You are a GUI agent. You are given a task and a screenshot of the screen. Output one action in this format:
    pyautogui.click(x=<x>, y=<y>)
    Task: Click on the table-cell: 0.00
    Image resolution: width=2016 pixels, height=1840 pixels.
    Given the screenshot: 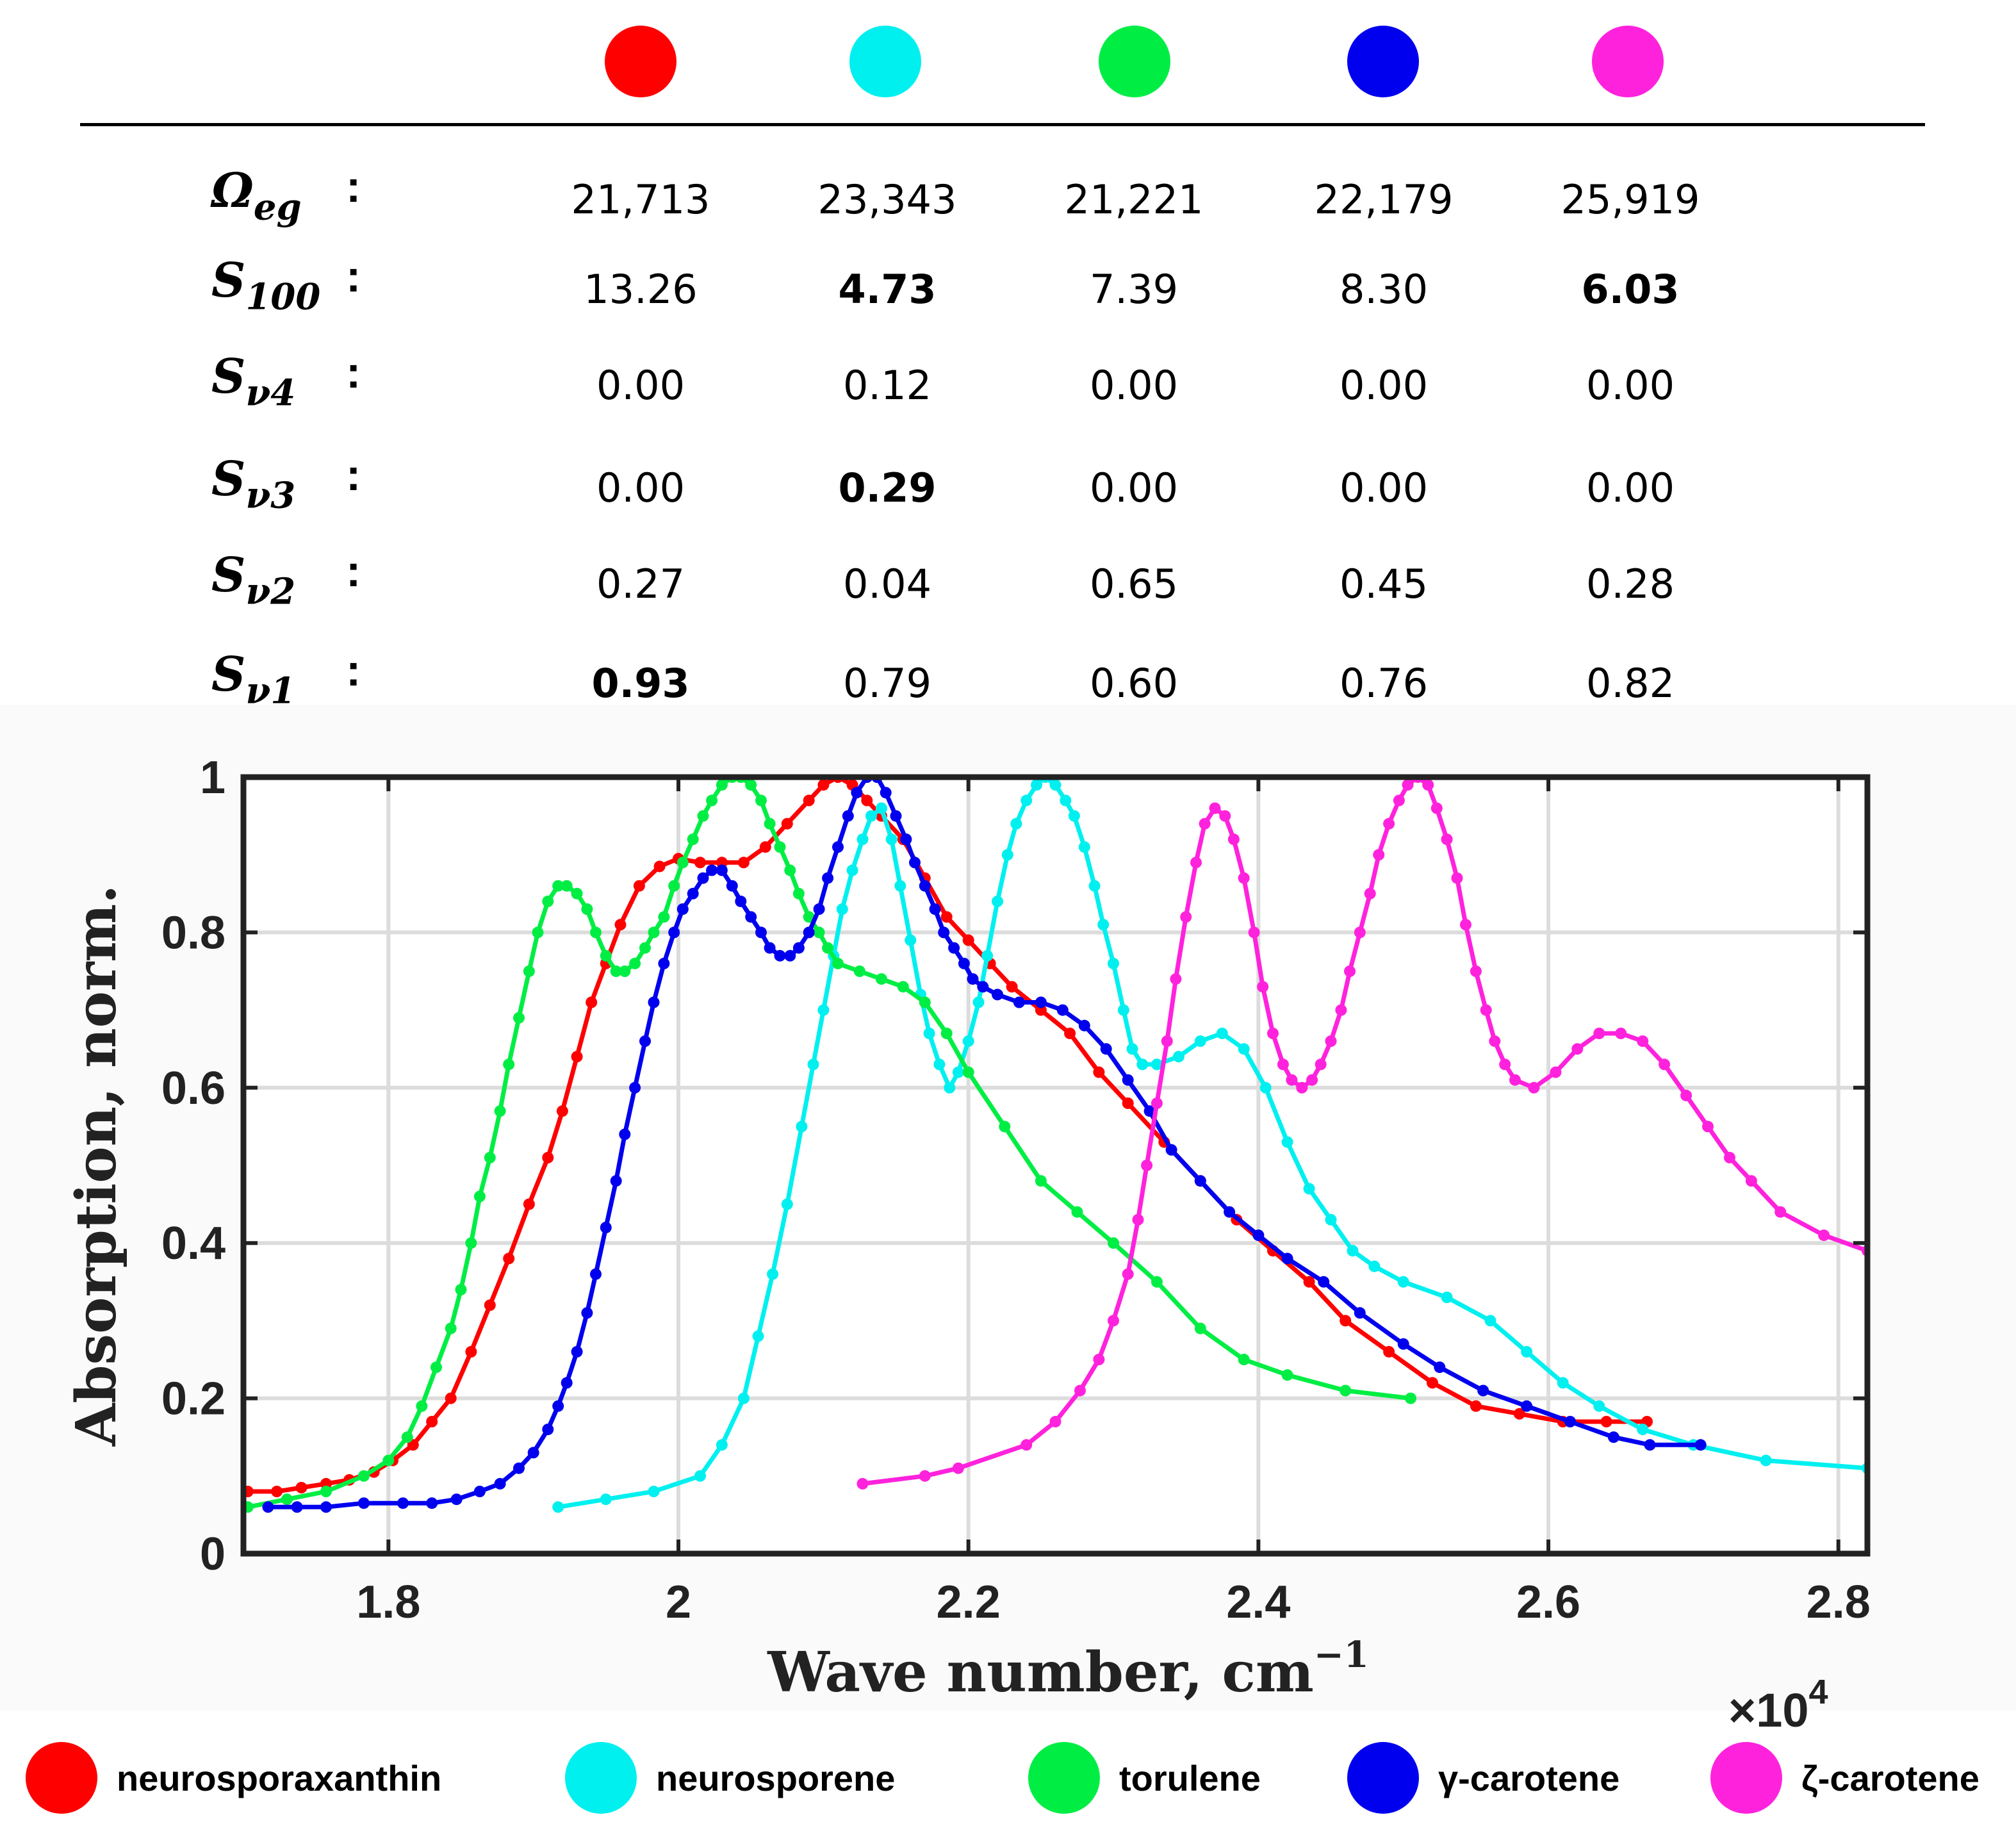 What is the action you would take?
    pyautogui.click(x=640, y=487)
    